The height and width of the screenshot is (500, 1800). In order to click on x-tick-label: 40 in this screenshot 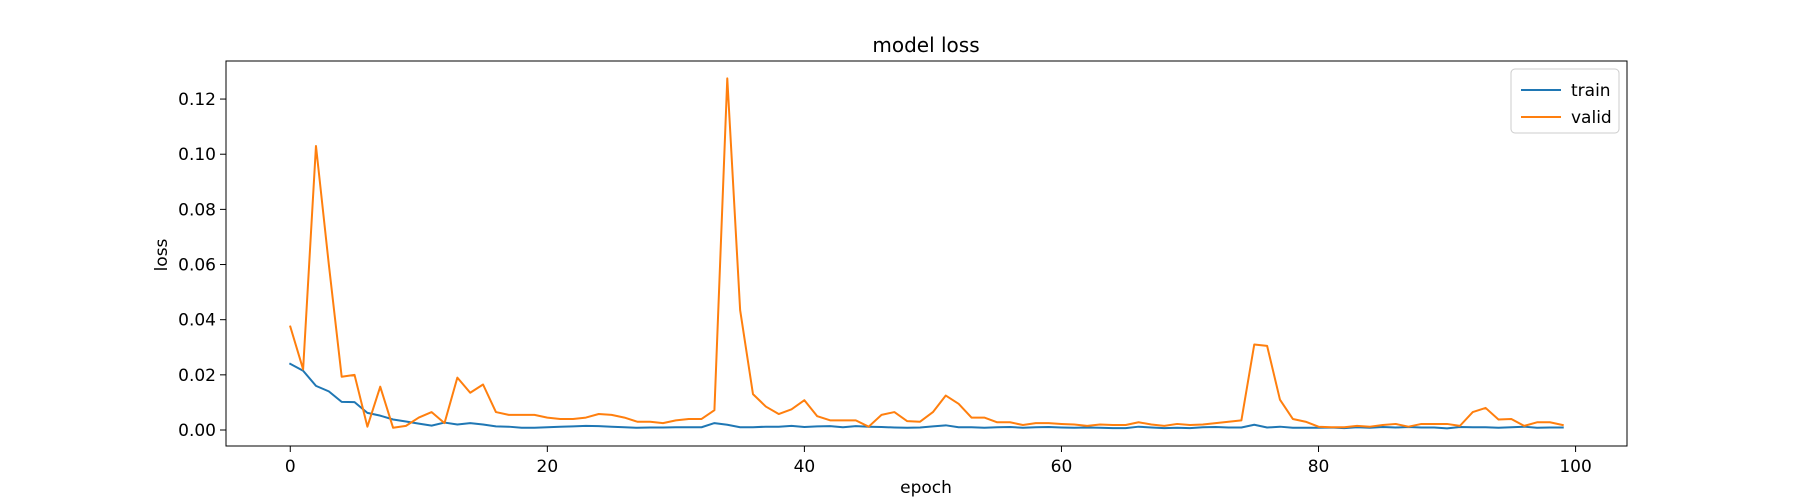, I will do `click(805, 467)`.